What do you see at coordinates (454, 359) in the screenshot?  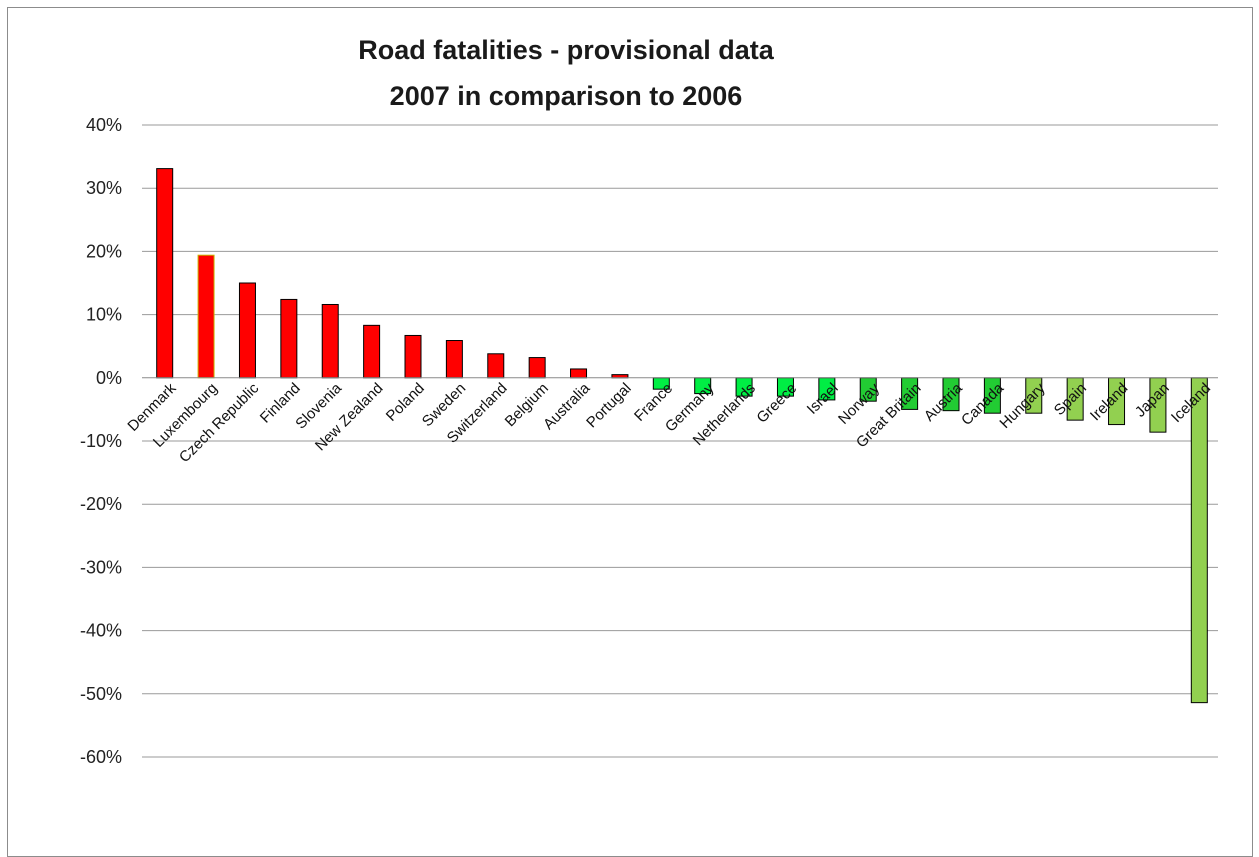 I see `bar-sweden` at bounding box center [454, 359].